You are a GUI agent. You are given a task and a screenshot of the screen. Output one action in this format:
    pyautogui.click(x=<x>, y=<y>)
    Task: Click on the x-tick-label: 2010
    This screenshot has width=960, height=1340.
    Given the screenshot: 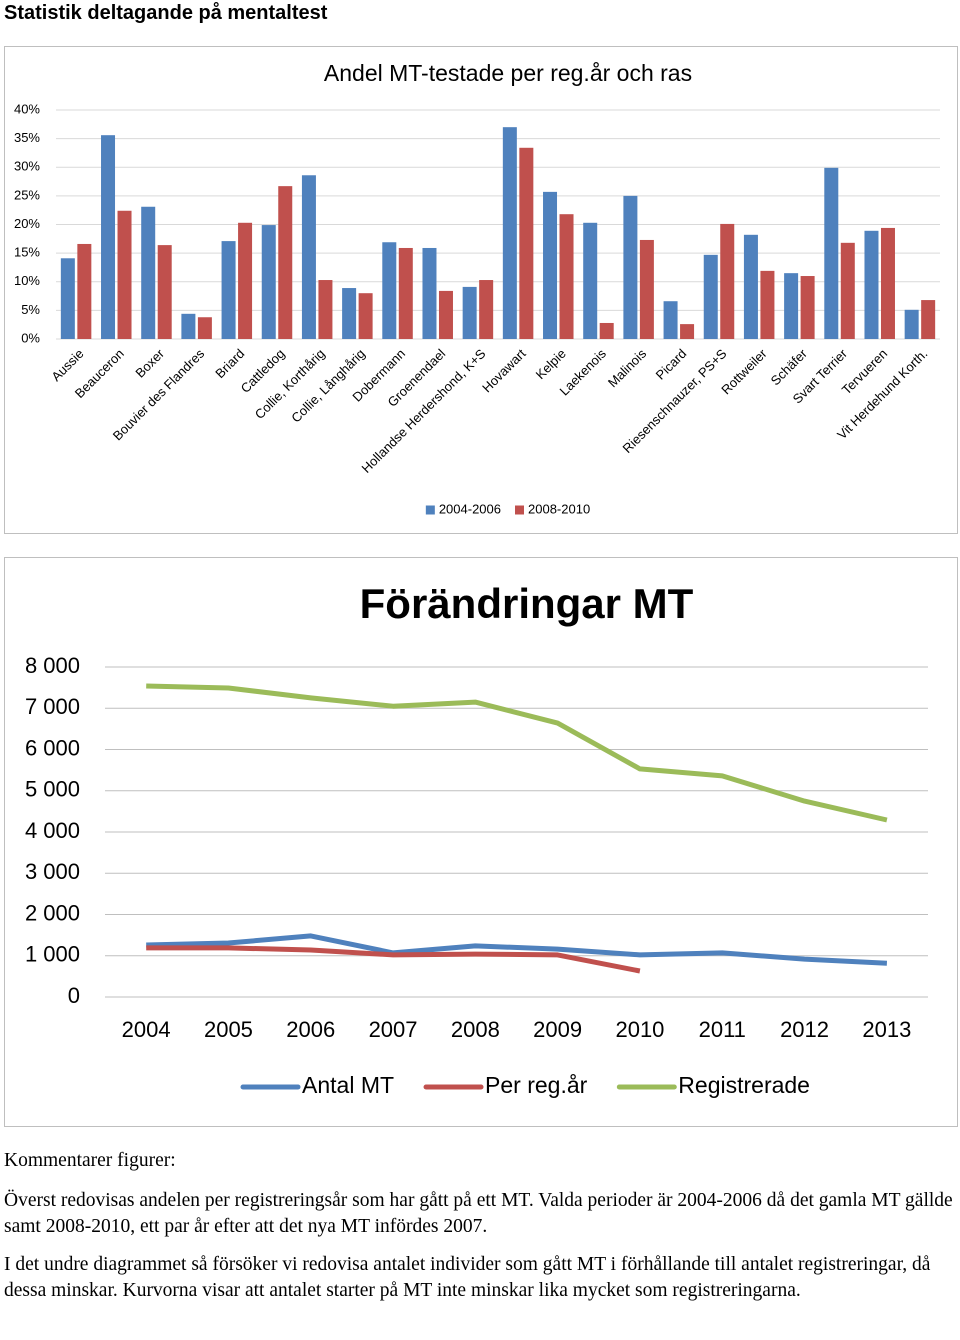 What is the action you would take?
    pyautogui.click(x=639, y=1029)
    